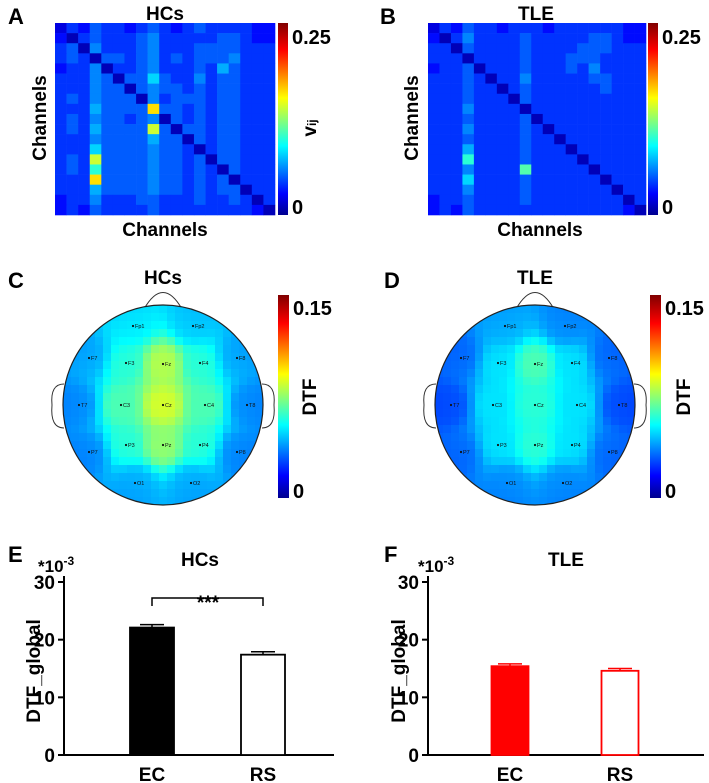 Image resolution: width=709 pixels, height=783 pixels. Describe the element at coordinates (568, 484) in the screenshot. I see `electrode-label-o2: O2` at that location.